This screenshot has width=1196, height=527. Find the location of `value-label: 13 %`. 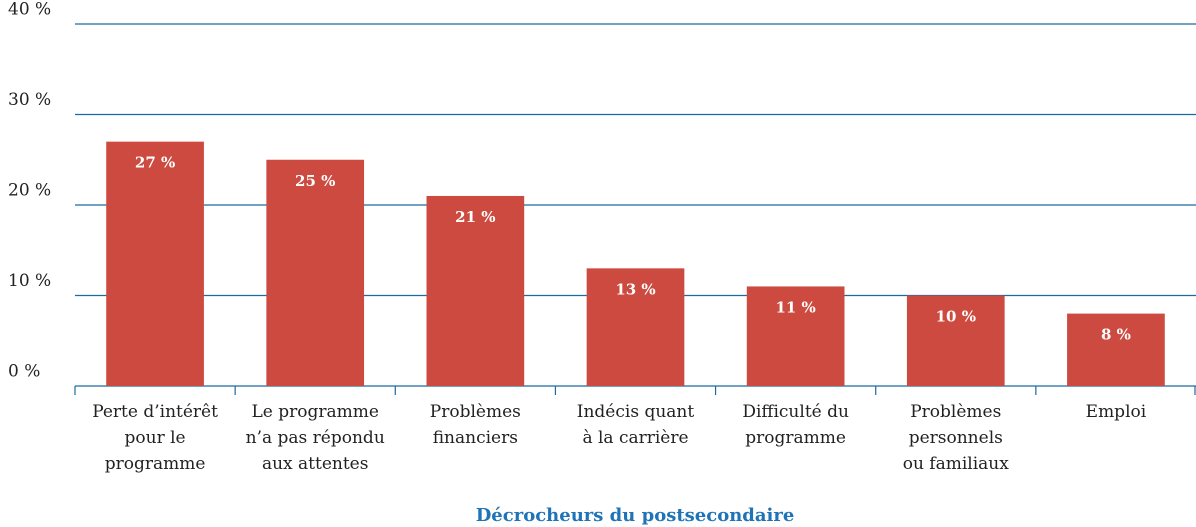

value-label: 13 % is located at coordinates (635, 289).